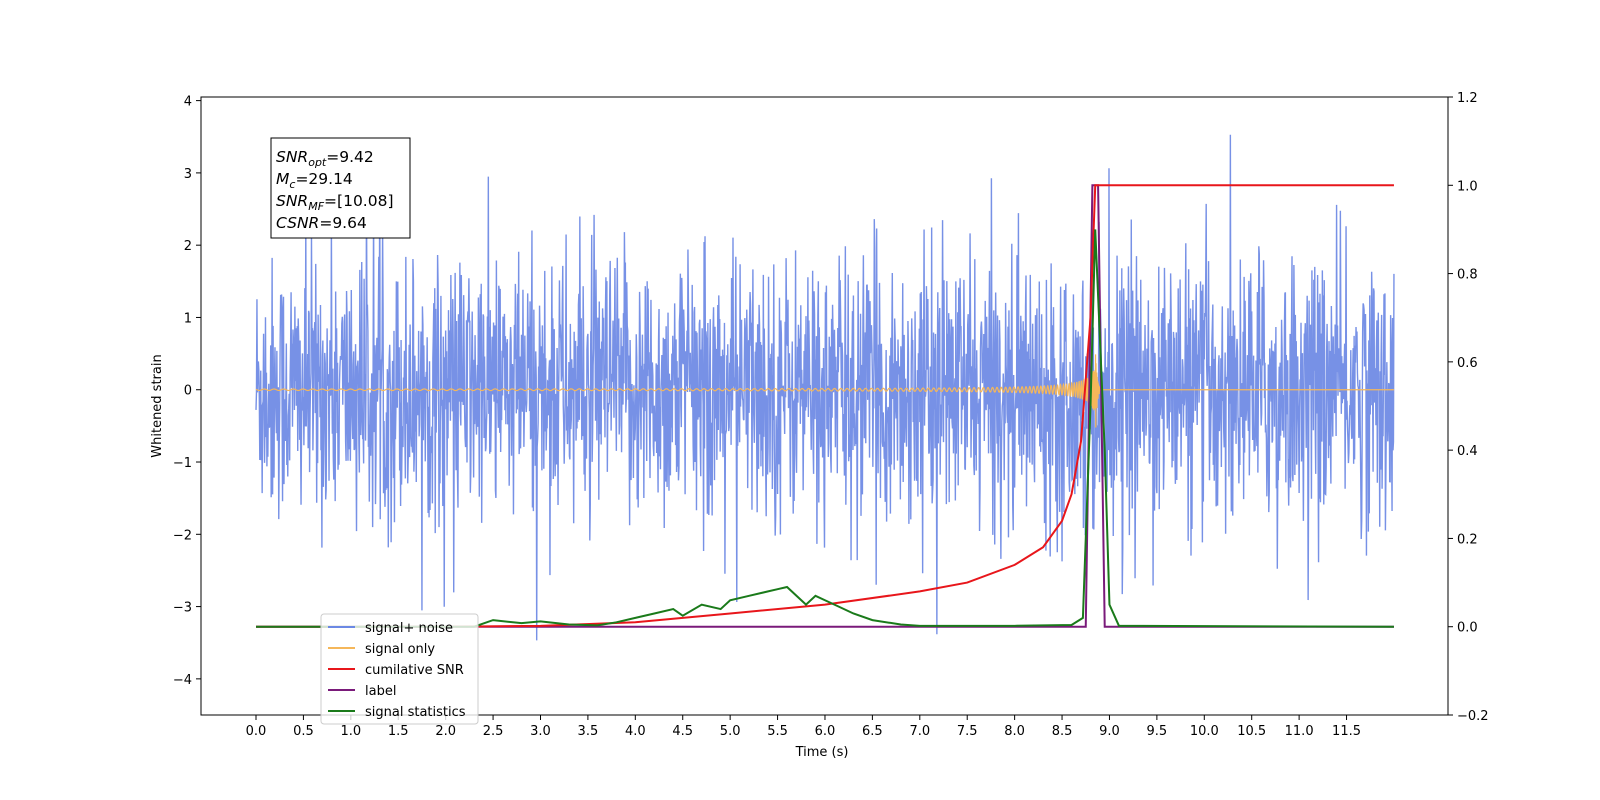 Image resolution: width=1600 pixels, height=800 pixels. Describe the element at coordinates (588, 731) in the screenshot. I see `x-tick-label: 3.5` at that location.